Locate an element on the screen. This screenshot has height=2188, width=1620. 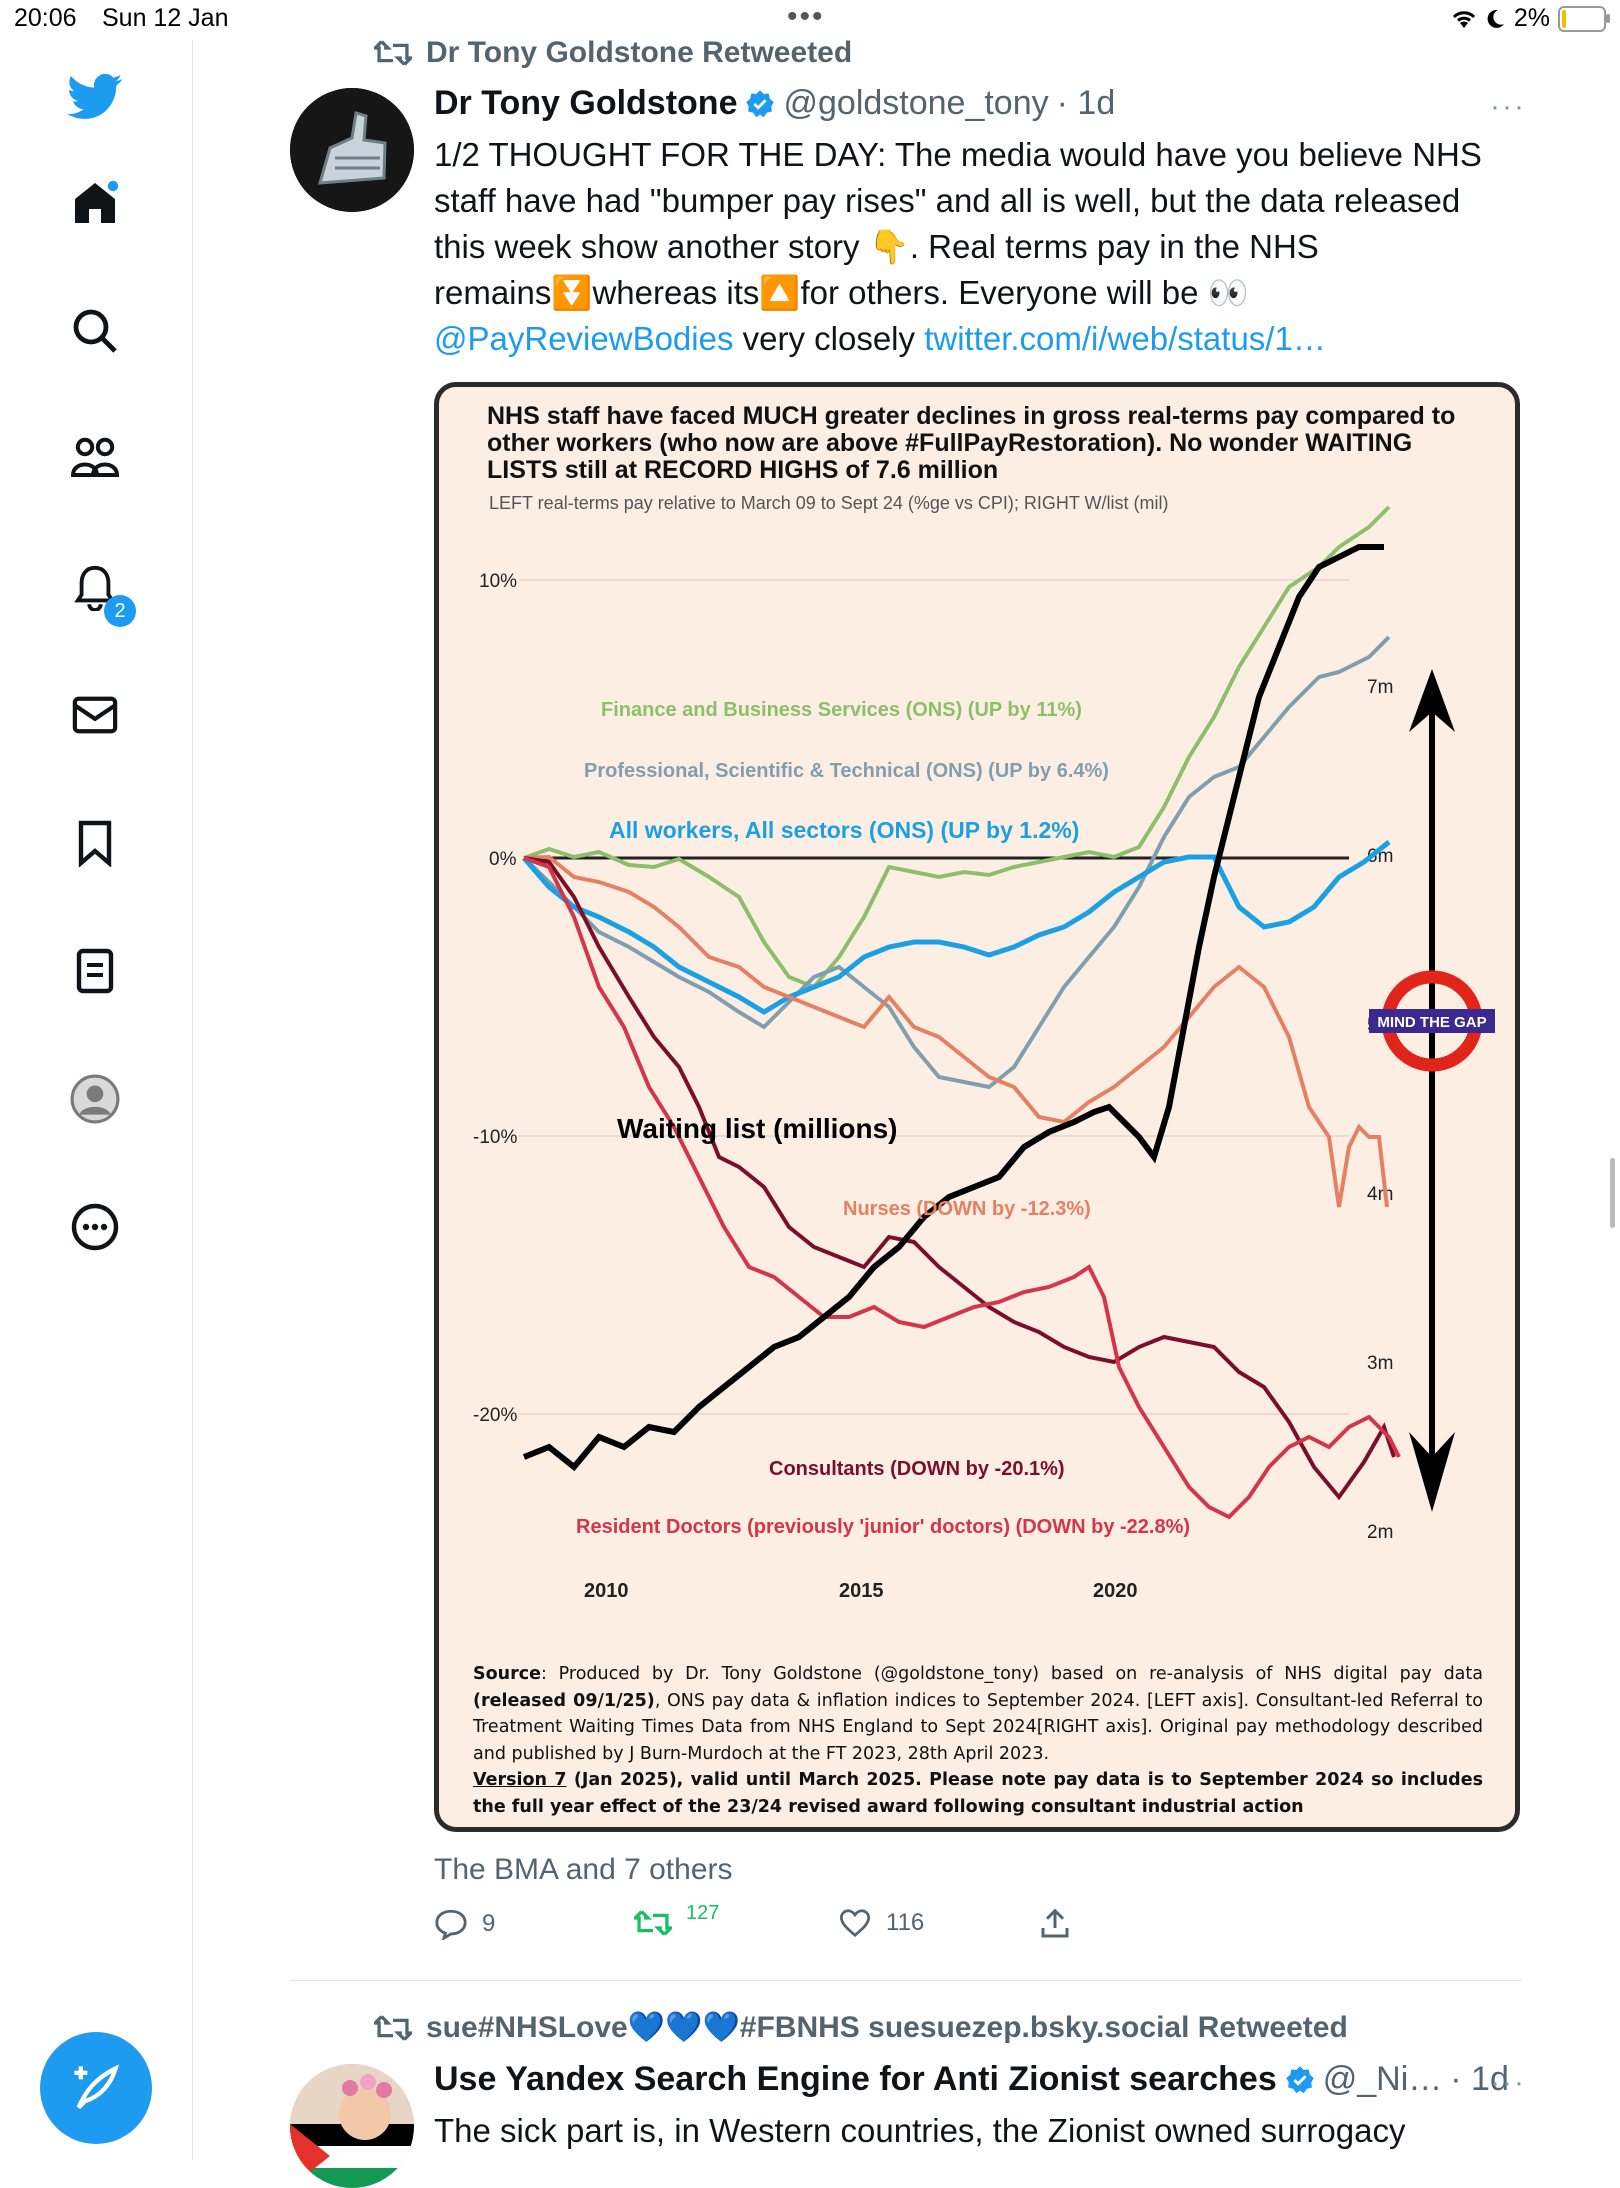
status-bar: 20:06 Sun 12 Jan ••• 2% is located at coordinates (810, 20).